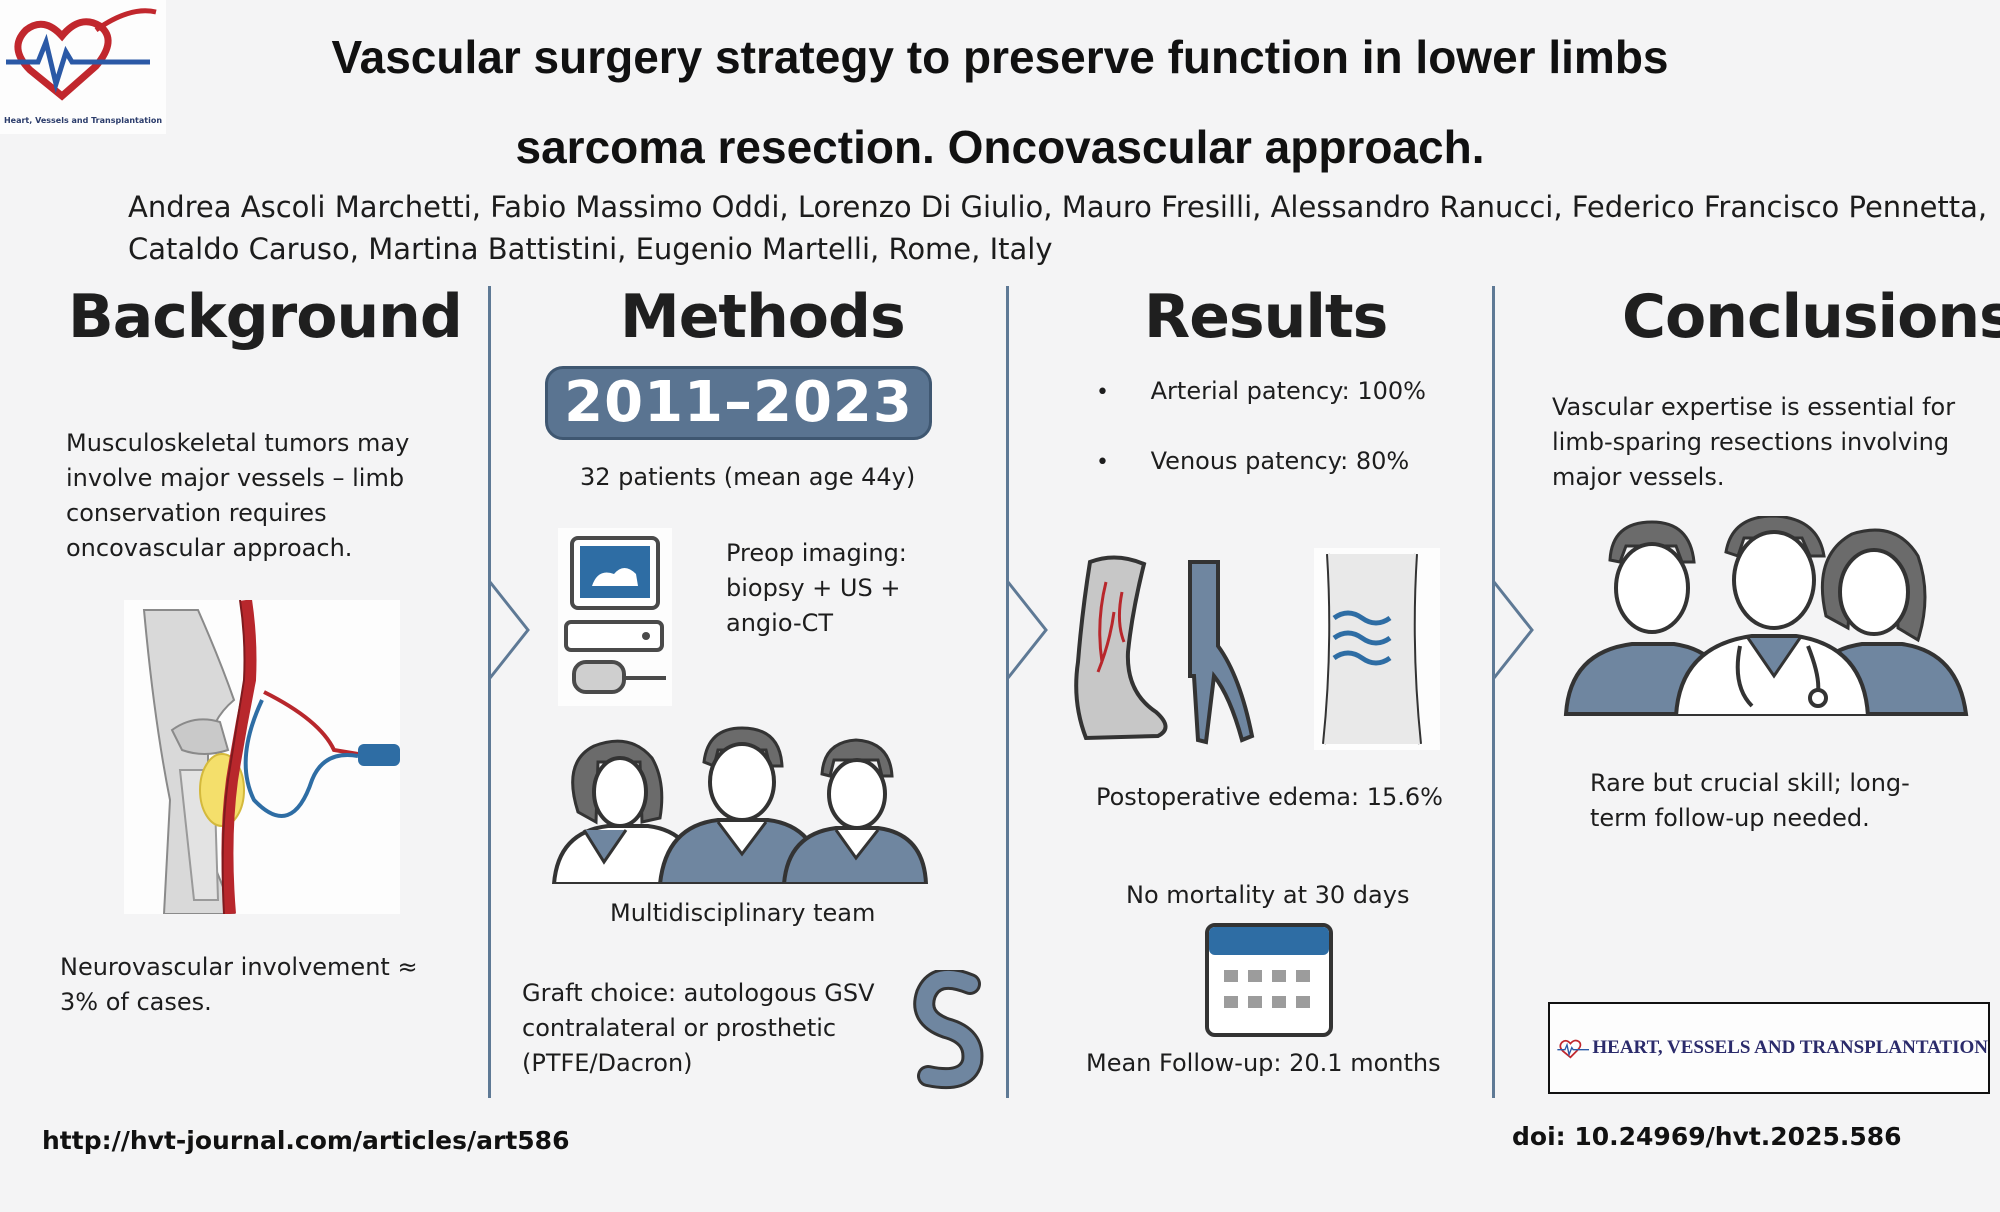 Image resolution: width=2000 pixels, height=1212 pixels. I want to click on followup-text: Mean Follow-up: 20.1 months, so click(1263, 1063).